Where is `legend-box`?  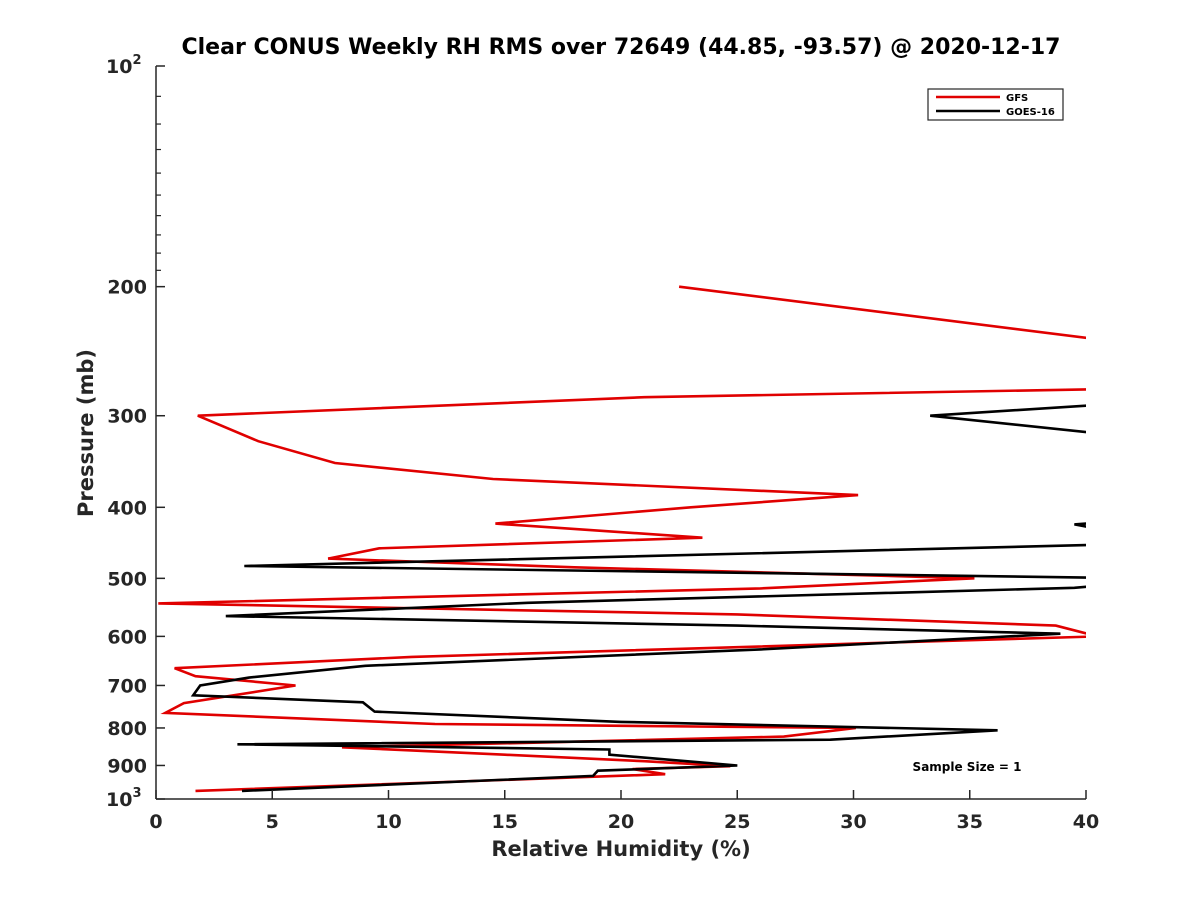
legend-box is located at coordinates (995, 104).